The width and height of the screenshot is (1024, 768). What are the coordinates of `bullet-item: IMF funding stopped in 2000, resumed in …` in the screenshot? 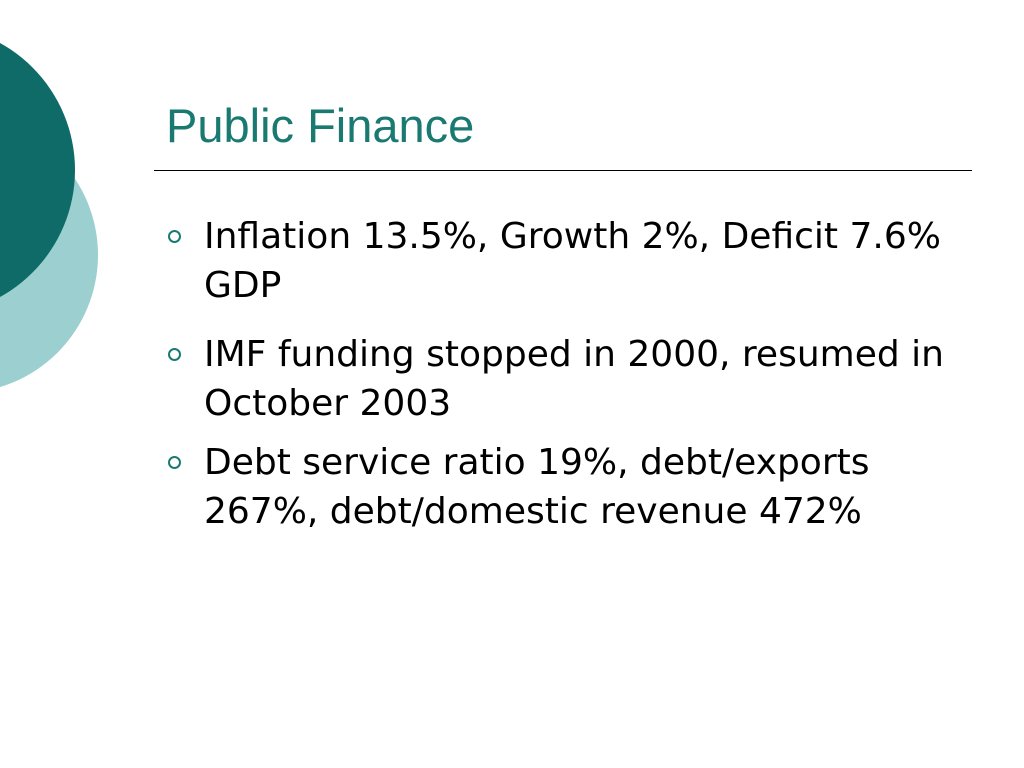 It's located at (568, 379).